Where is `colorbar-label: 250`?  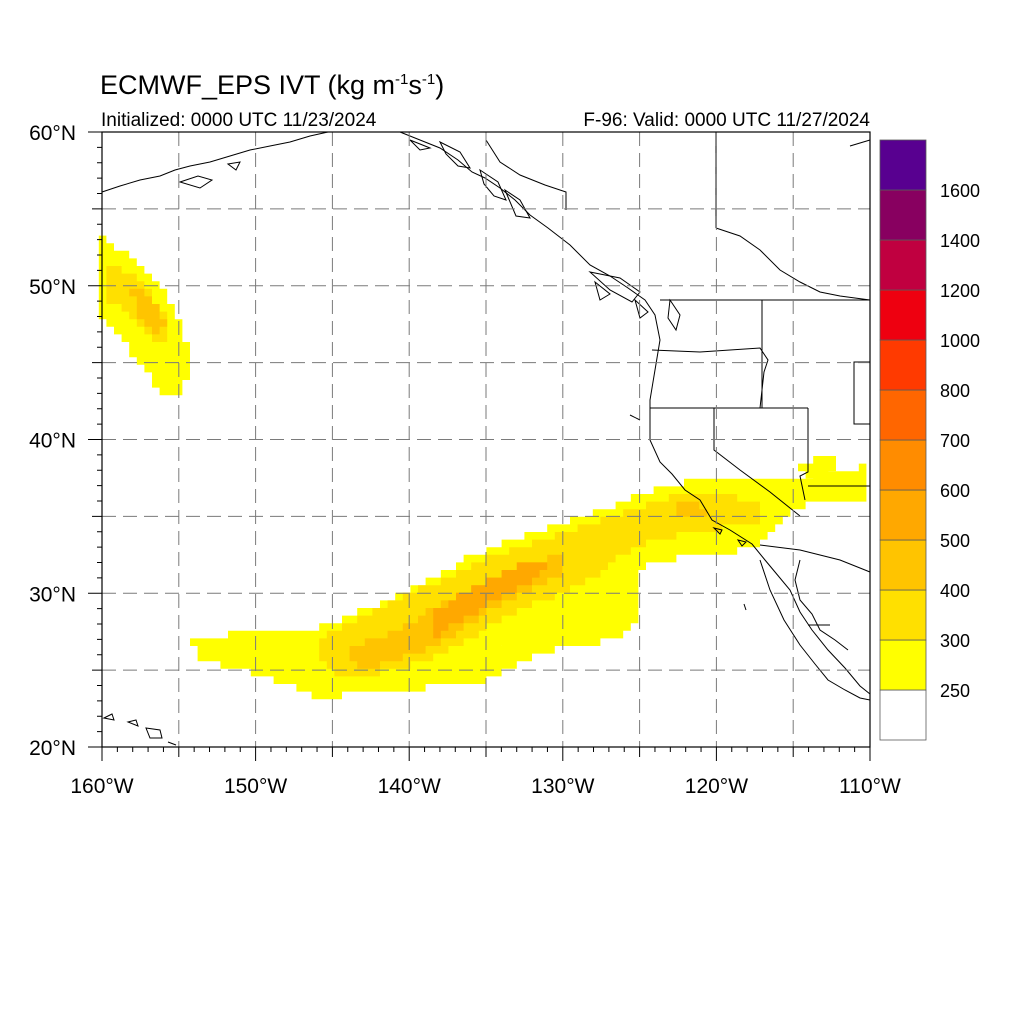 colorbar-label: 250 is located at coordinates (955, 691).